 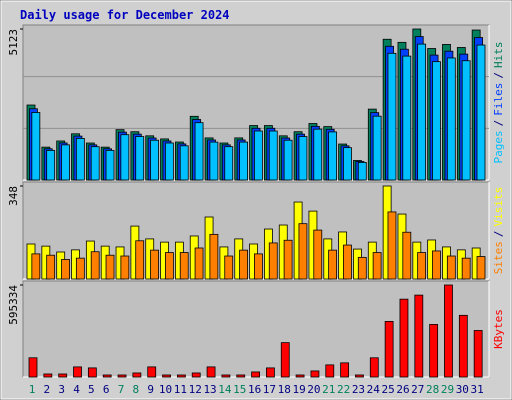 What do you see at coordinates (180, 389) in the screenshot?
I see `x-tick-label: 11` at bounding box center [180, 389].